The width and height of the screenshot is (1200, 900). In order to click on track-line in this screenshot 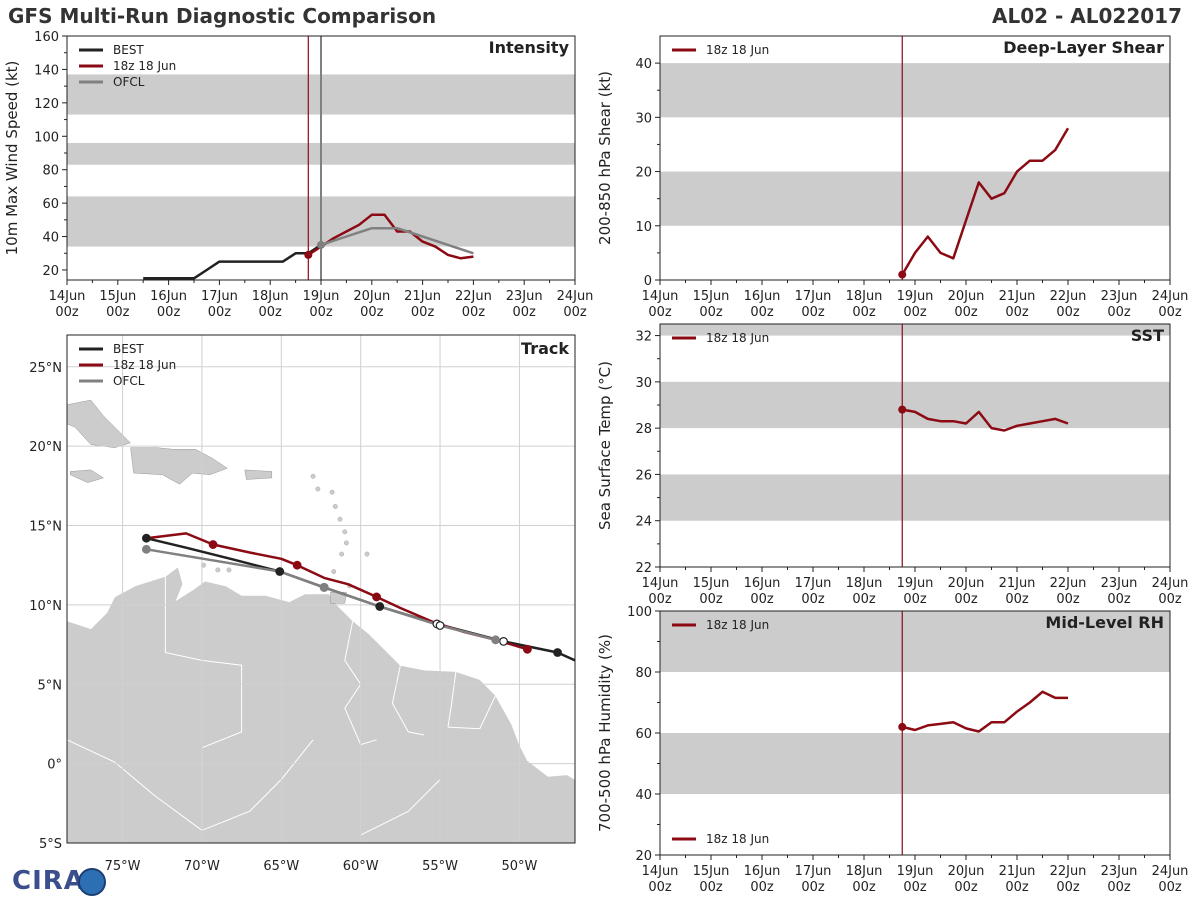, I will do `click(321, 595)`.